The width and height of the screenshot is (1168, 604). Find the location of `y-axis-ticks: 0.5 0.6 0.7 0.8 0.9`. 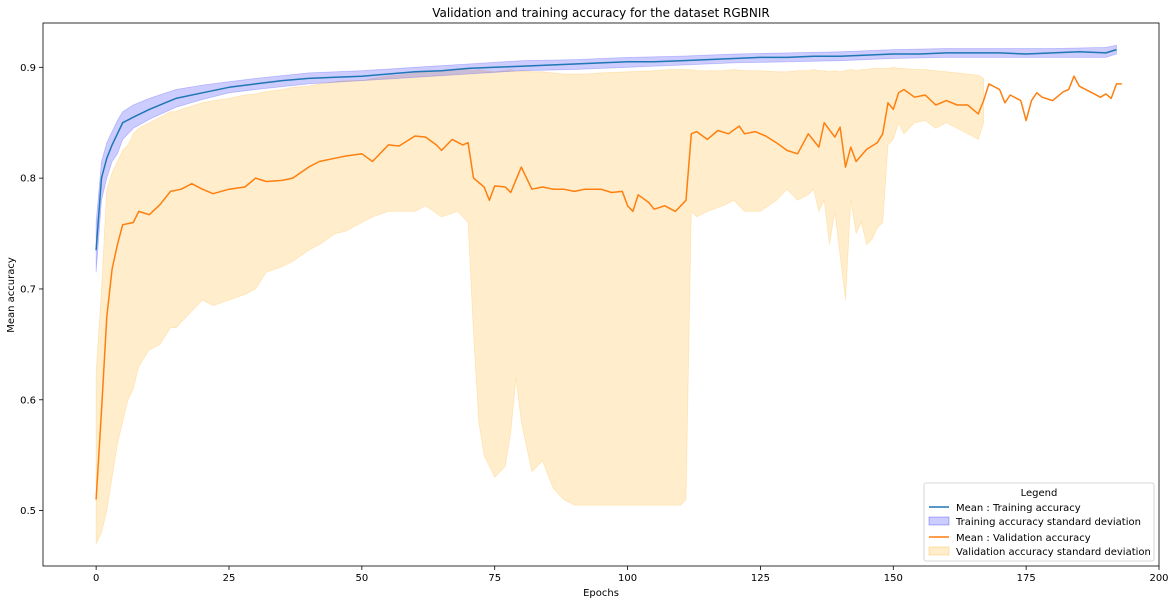

y-axis-ticks: 0.5 0.6 0.7 0.8 0.9 is located at coordinates (31, 290).